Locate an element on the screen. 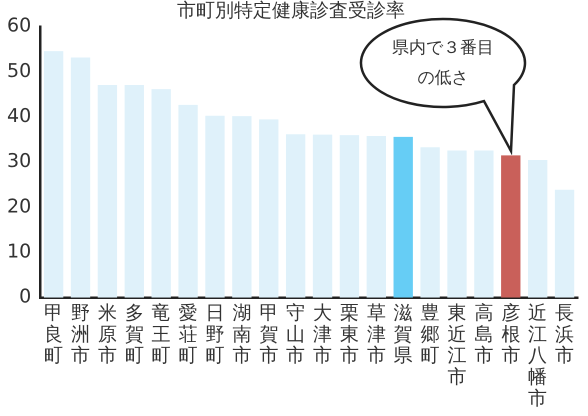  x-tick-label: 甲賀市 is located at coordinates (268, 334).